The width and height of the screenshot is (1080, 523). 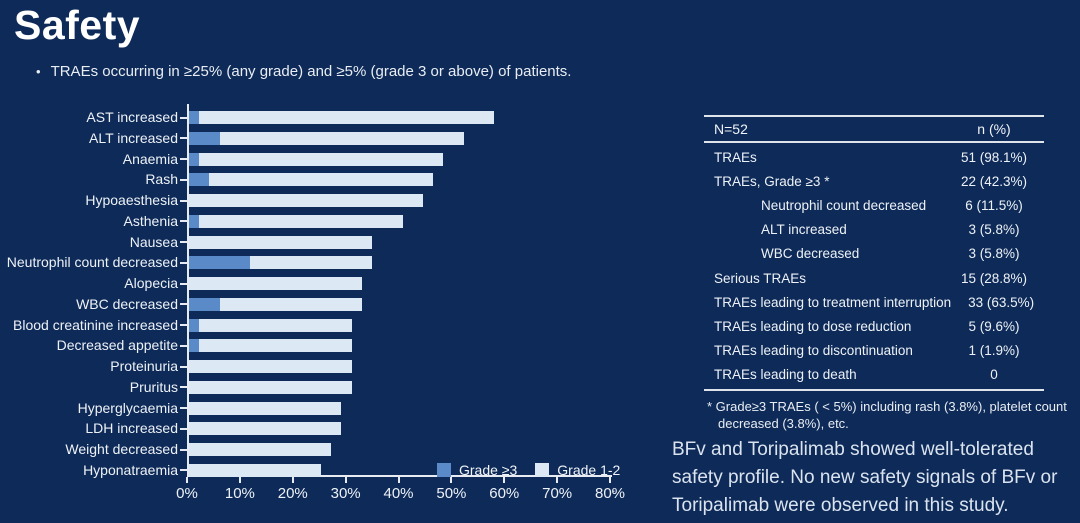 What do you see at coordinates (187, 493) in the screenshot?
I see `x-axis-tick-label: 0%` at bounding box center [187, 493].